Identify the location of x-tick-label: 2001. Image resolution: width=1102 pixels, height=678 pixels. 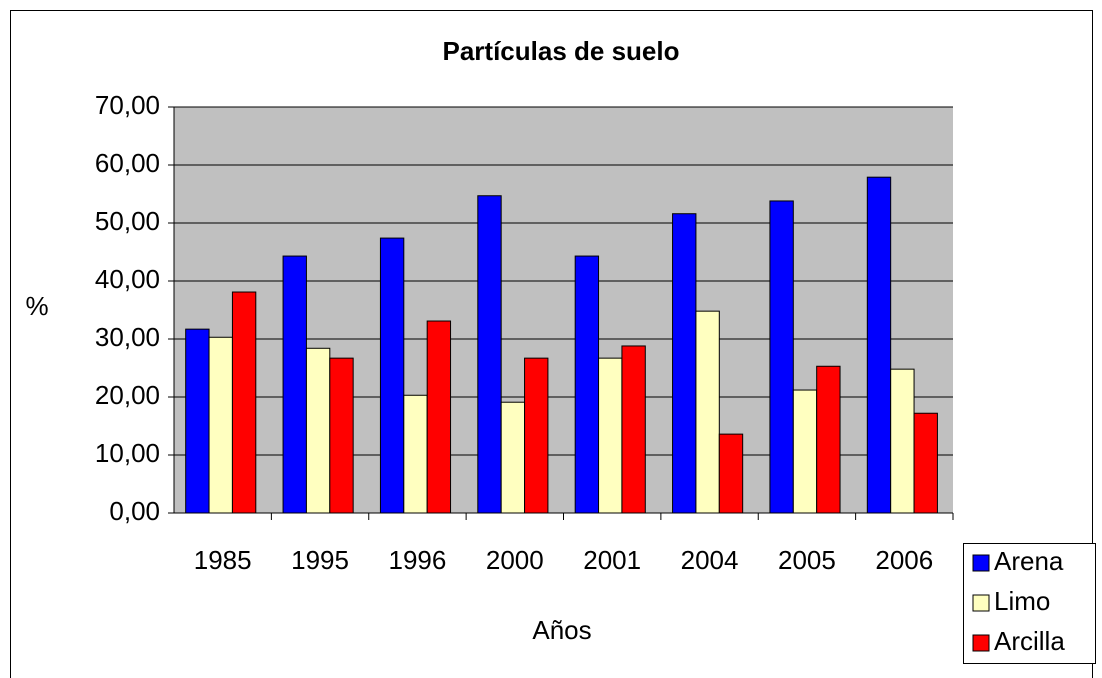
(612, 560).